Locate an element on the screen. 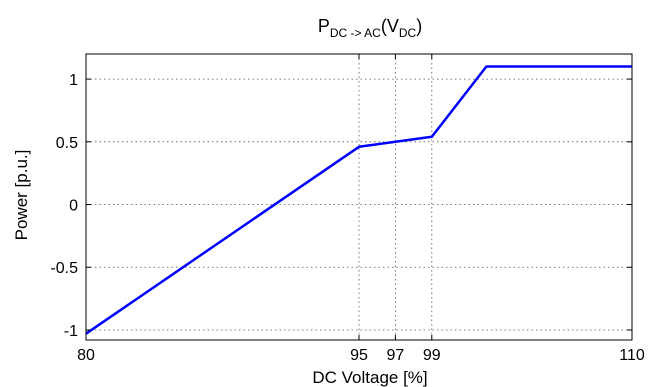  x-tick-label-2: 97 is located at coordinates (396, 355).